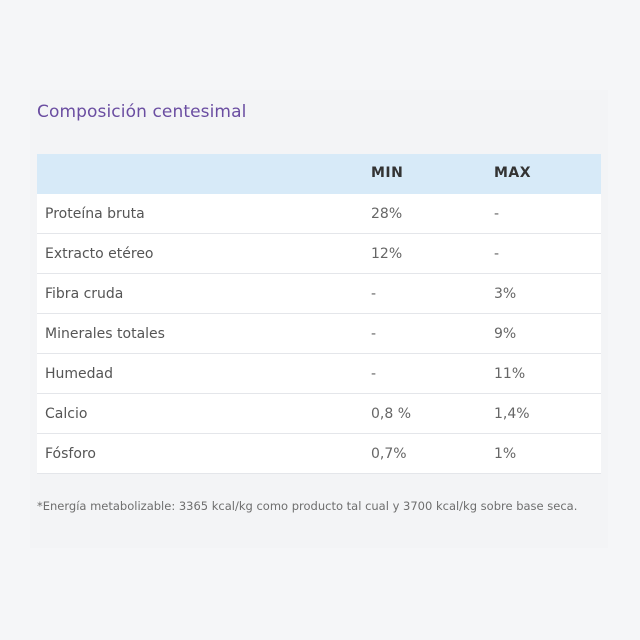  I want to click on header-min: MIN, so click(387, 173).